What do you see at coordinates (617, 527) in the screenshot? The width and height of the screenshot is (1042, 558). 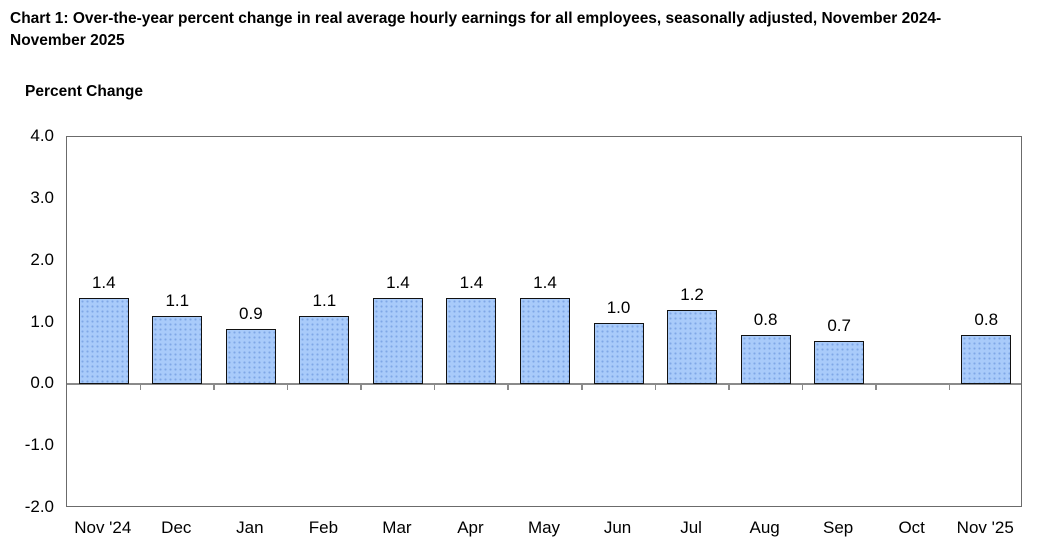 I see `x-tick-label: Jun` at bounding box center [617, 527].